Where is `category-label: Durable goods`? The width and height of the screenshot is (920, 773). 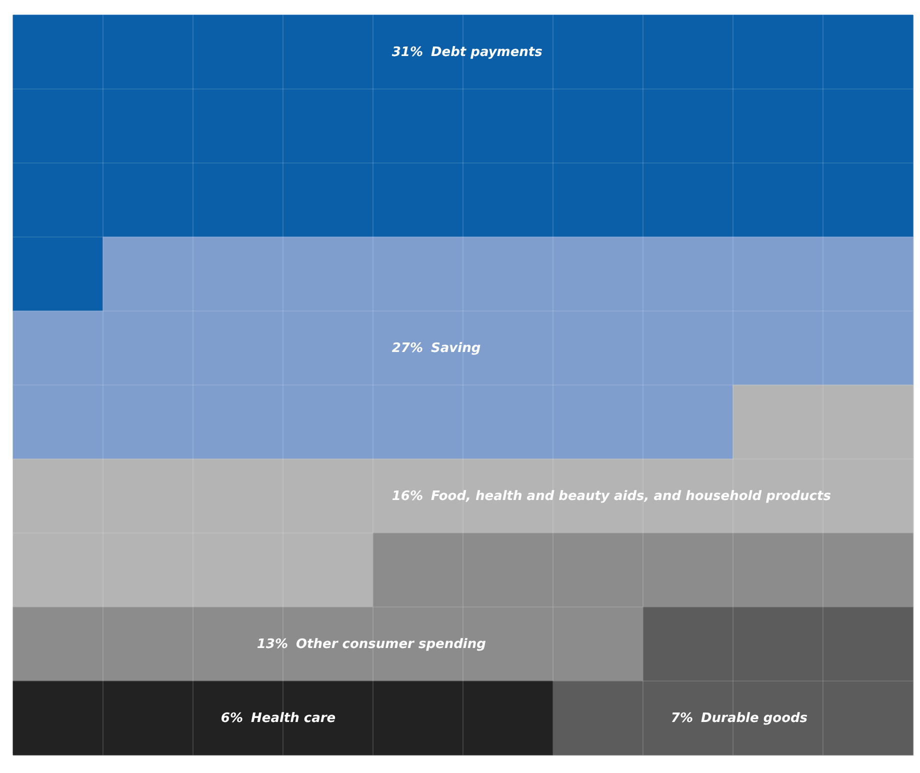
category-label: Durable goods is located at coordinates (754, 718).